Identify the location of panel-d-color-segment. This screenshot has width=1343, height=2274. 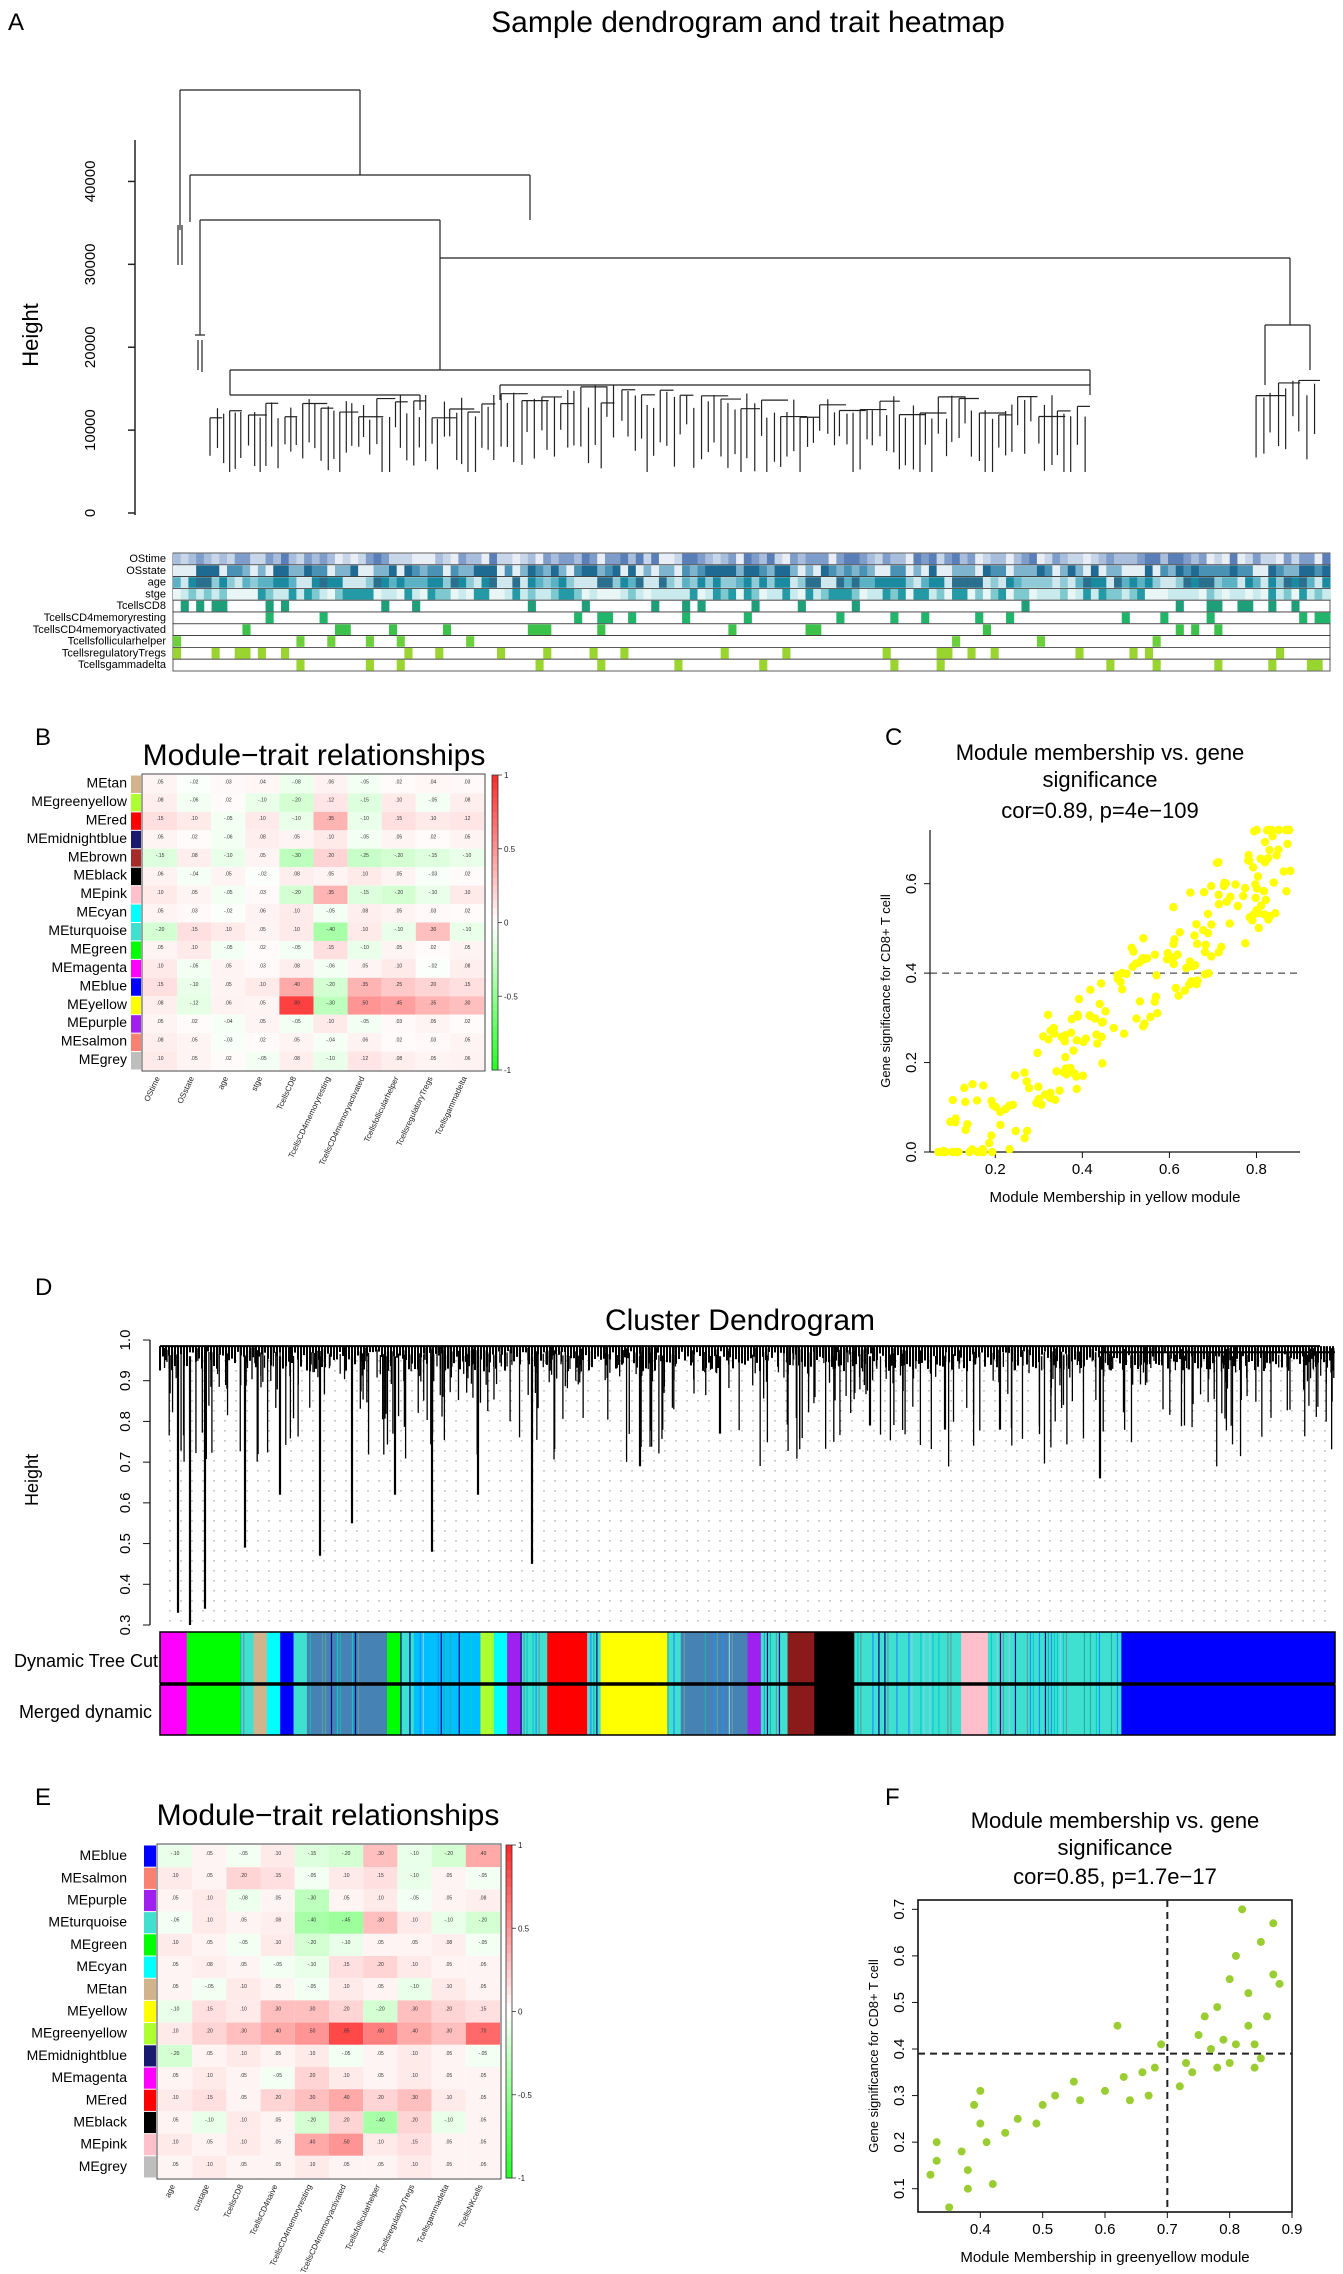
(634, 1657).